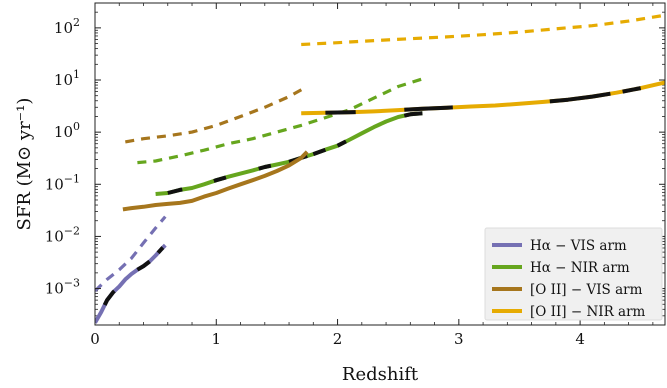 This screenshot has width=667, height=388. I want to click on y-tick-label: 10⁻¹, so click(62, 182).